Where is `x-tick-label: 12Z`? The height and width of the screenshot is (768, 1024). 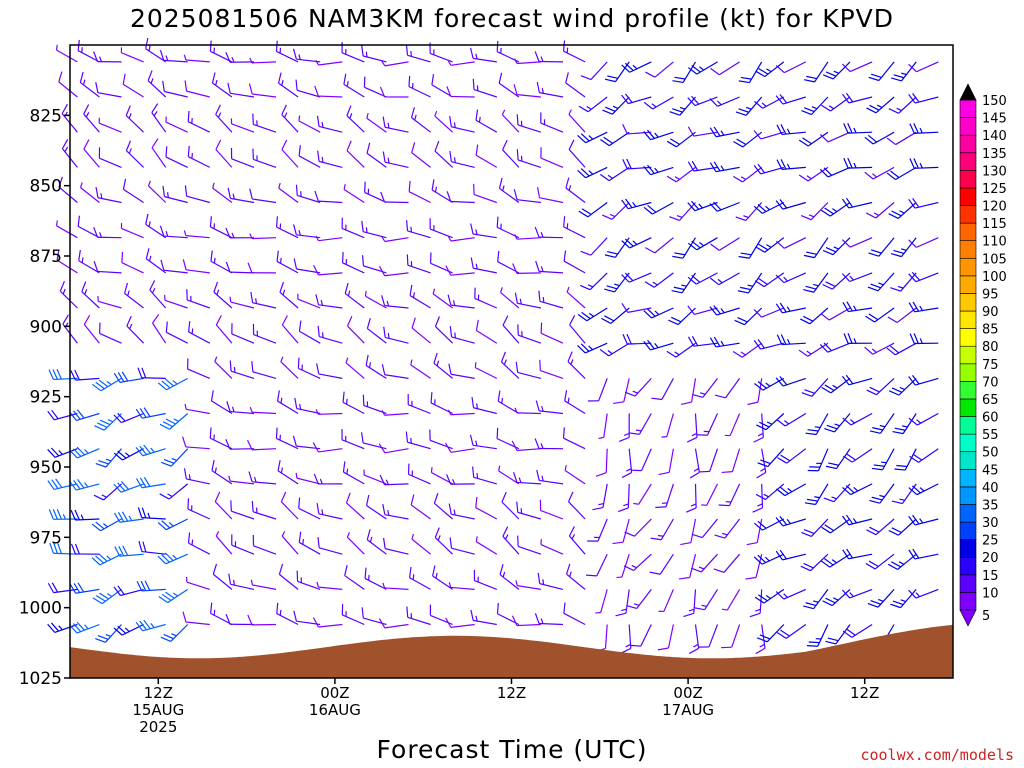 x-tick-label: 12Z is located at coordinates (511, 693).